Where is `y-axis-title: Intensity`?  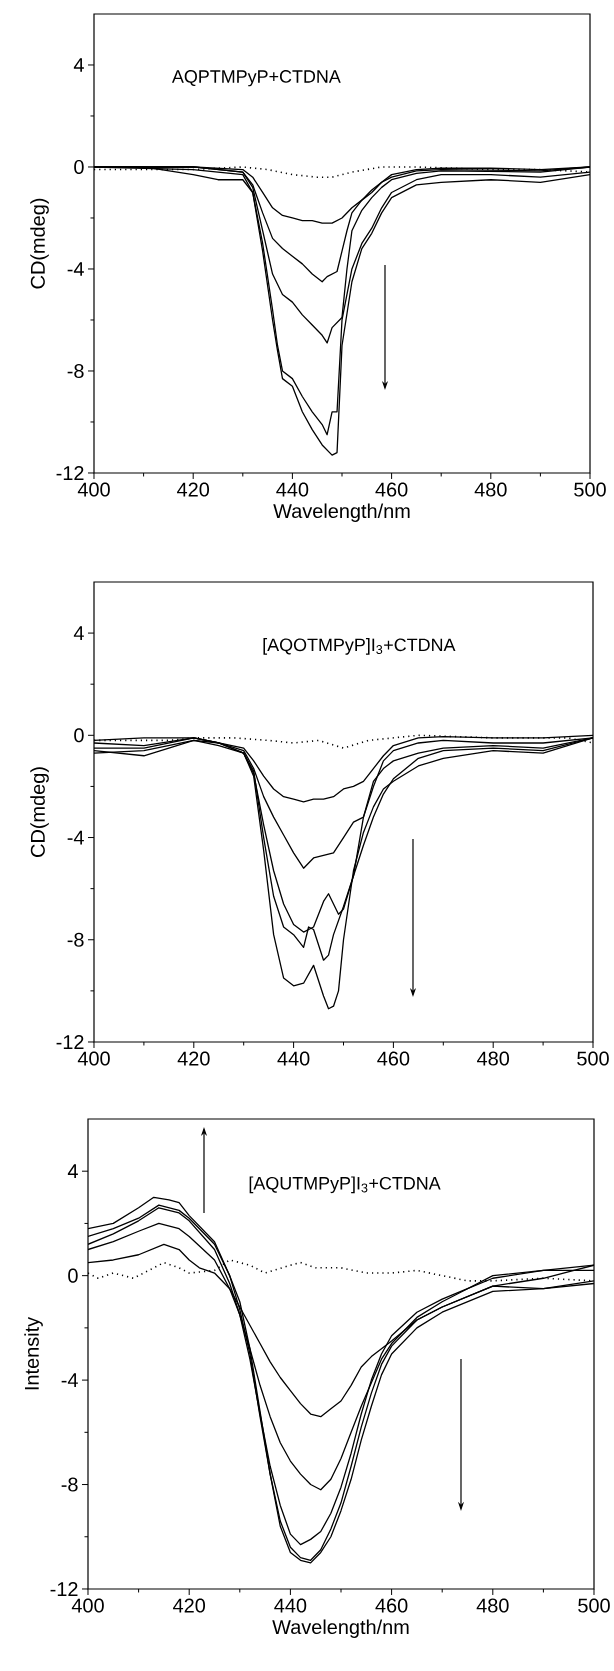
y-axis-title: Intensity is located at coordinates (33, 1353).